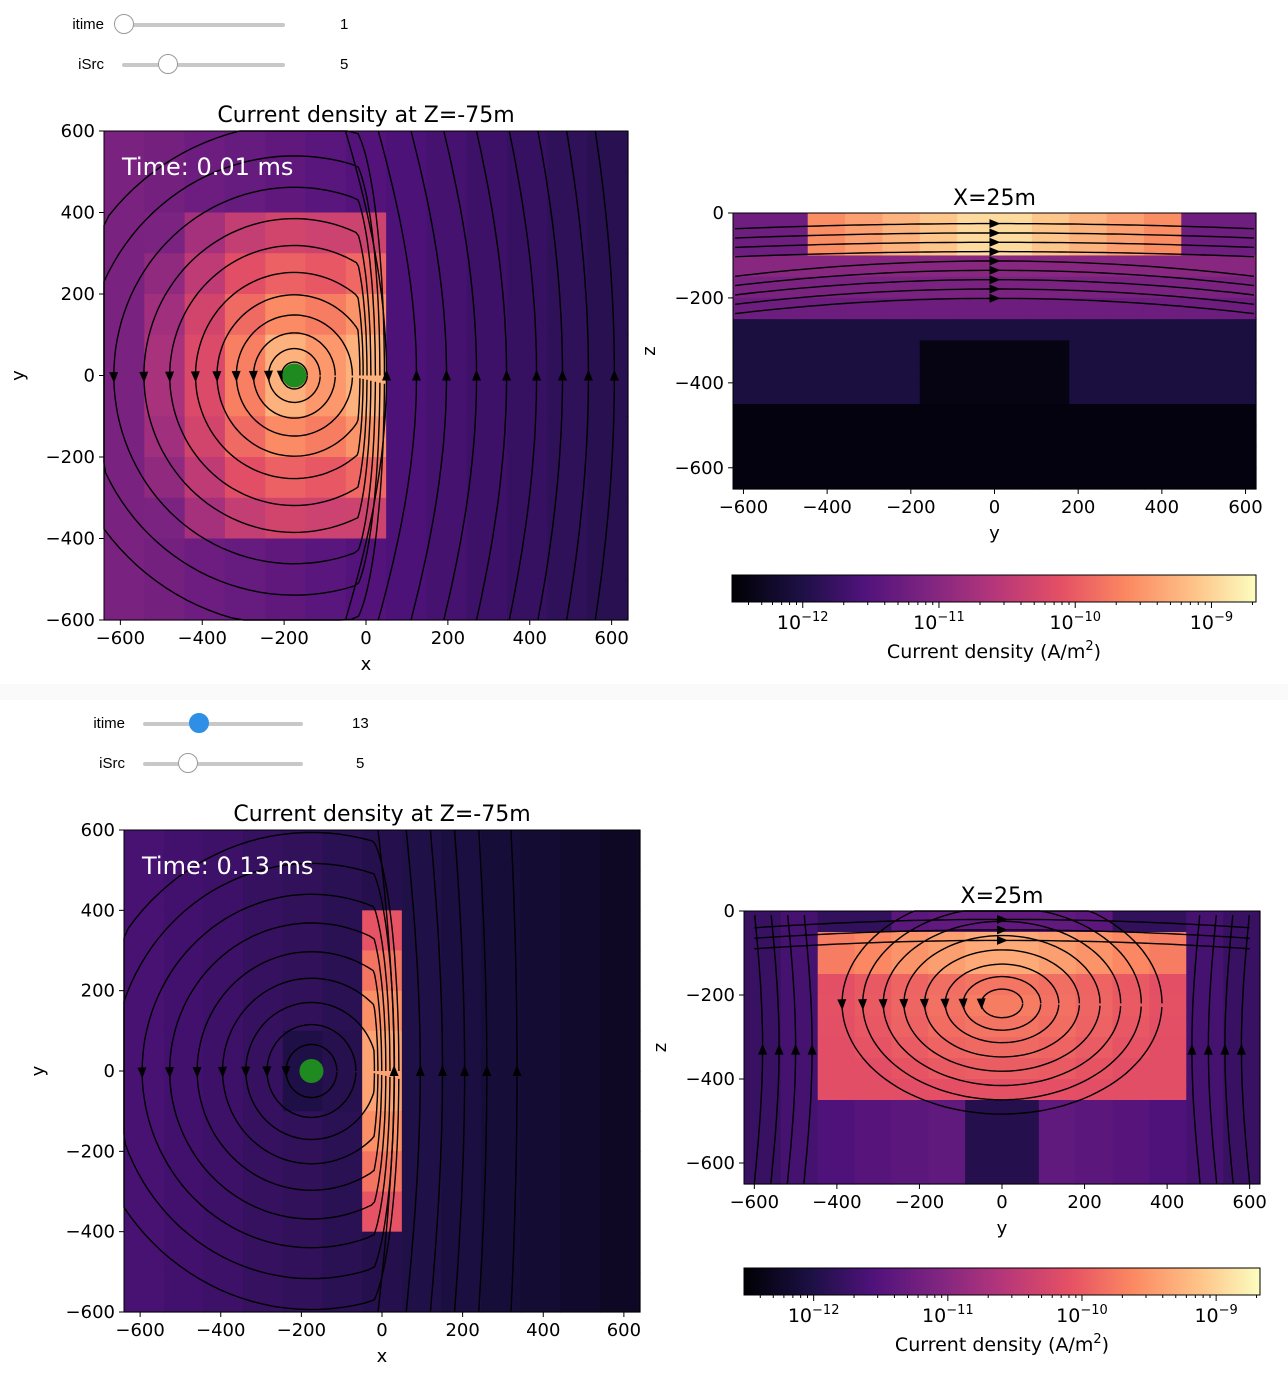 This screenshot has width=1288, height=1388. Describe the element at coordinates (1078, 507) in the screenshot. I see `section-xtick-label: 200` at that location.